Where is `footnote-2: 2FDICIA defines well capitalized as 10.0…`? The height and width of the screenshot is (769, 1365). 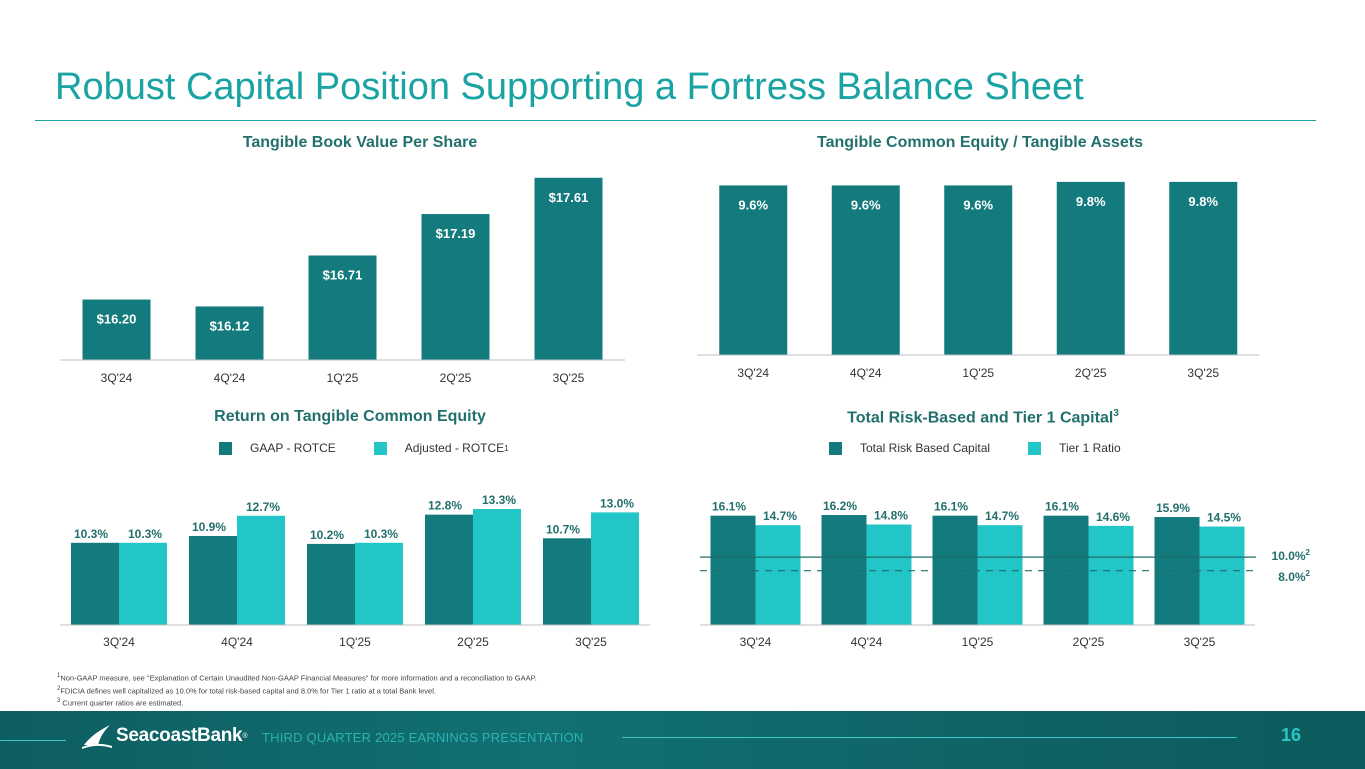 footnote-2: 2FDICIA defines well capitalized as 10.0… is located at coordinates (297, 690).